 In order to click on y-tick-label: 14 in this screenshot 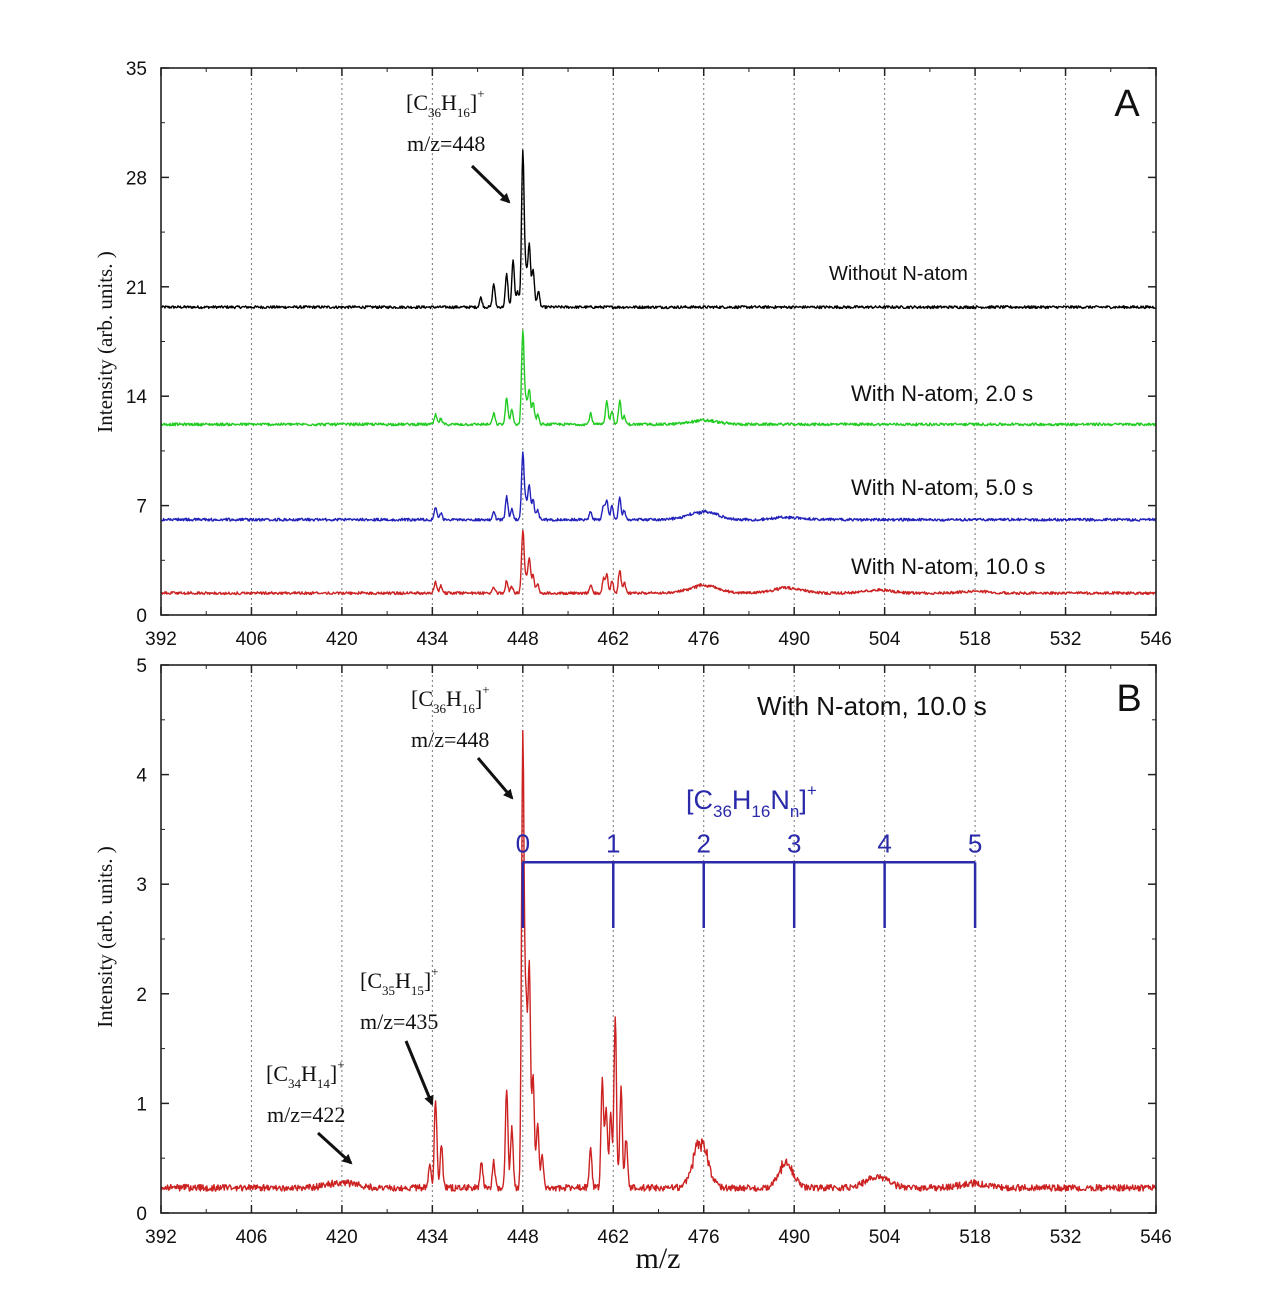, I will do `click(137, 397)`.